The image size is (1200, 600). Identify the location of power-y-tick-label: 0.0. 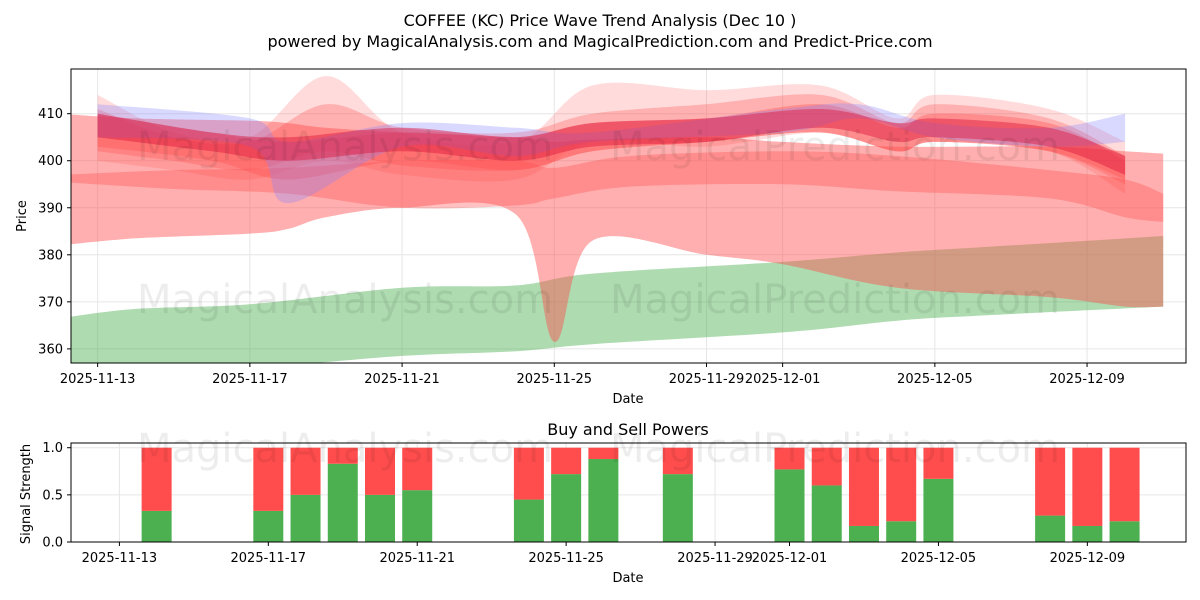
(52, 543).